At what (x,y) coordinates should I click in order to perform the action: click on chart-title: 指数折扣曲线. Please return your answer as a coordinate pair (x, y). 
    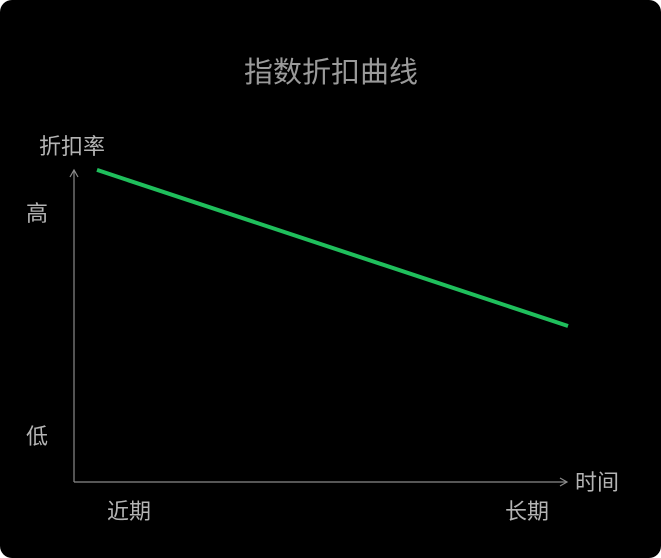
    Looking at the image, I should click on (331, 72).